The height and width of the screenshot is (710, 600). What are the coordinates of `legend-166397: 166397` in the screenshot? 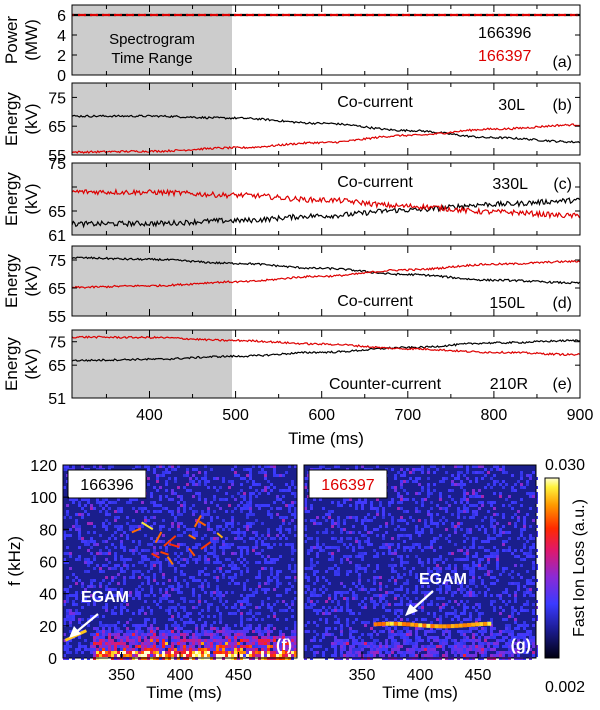 It's located at (504, 56).